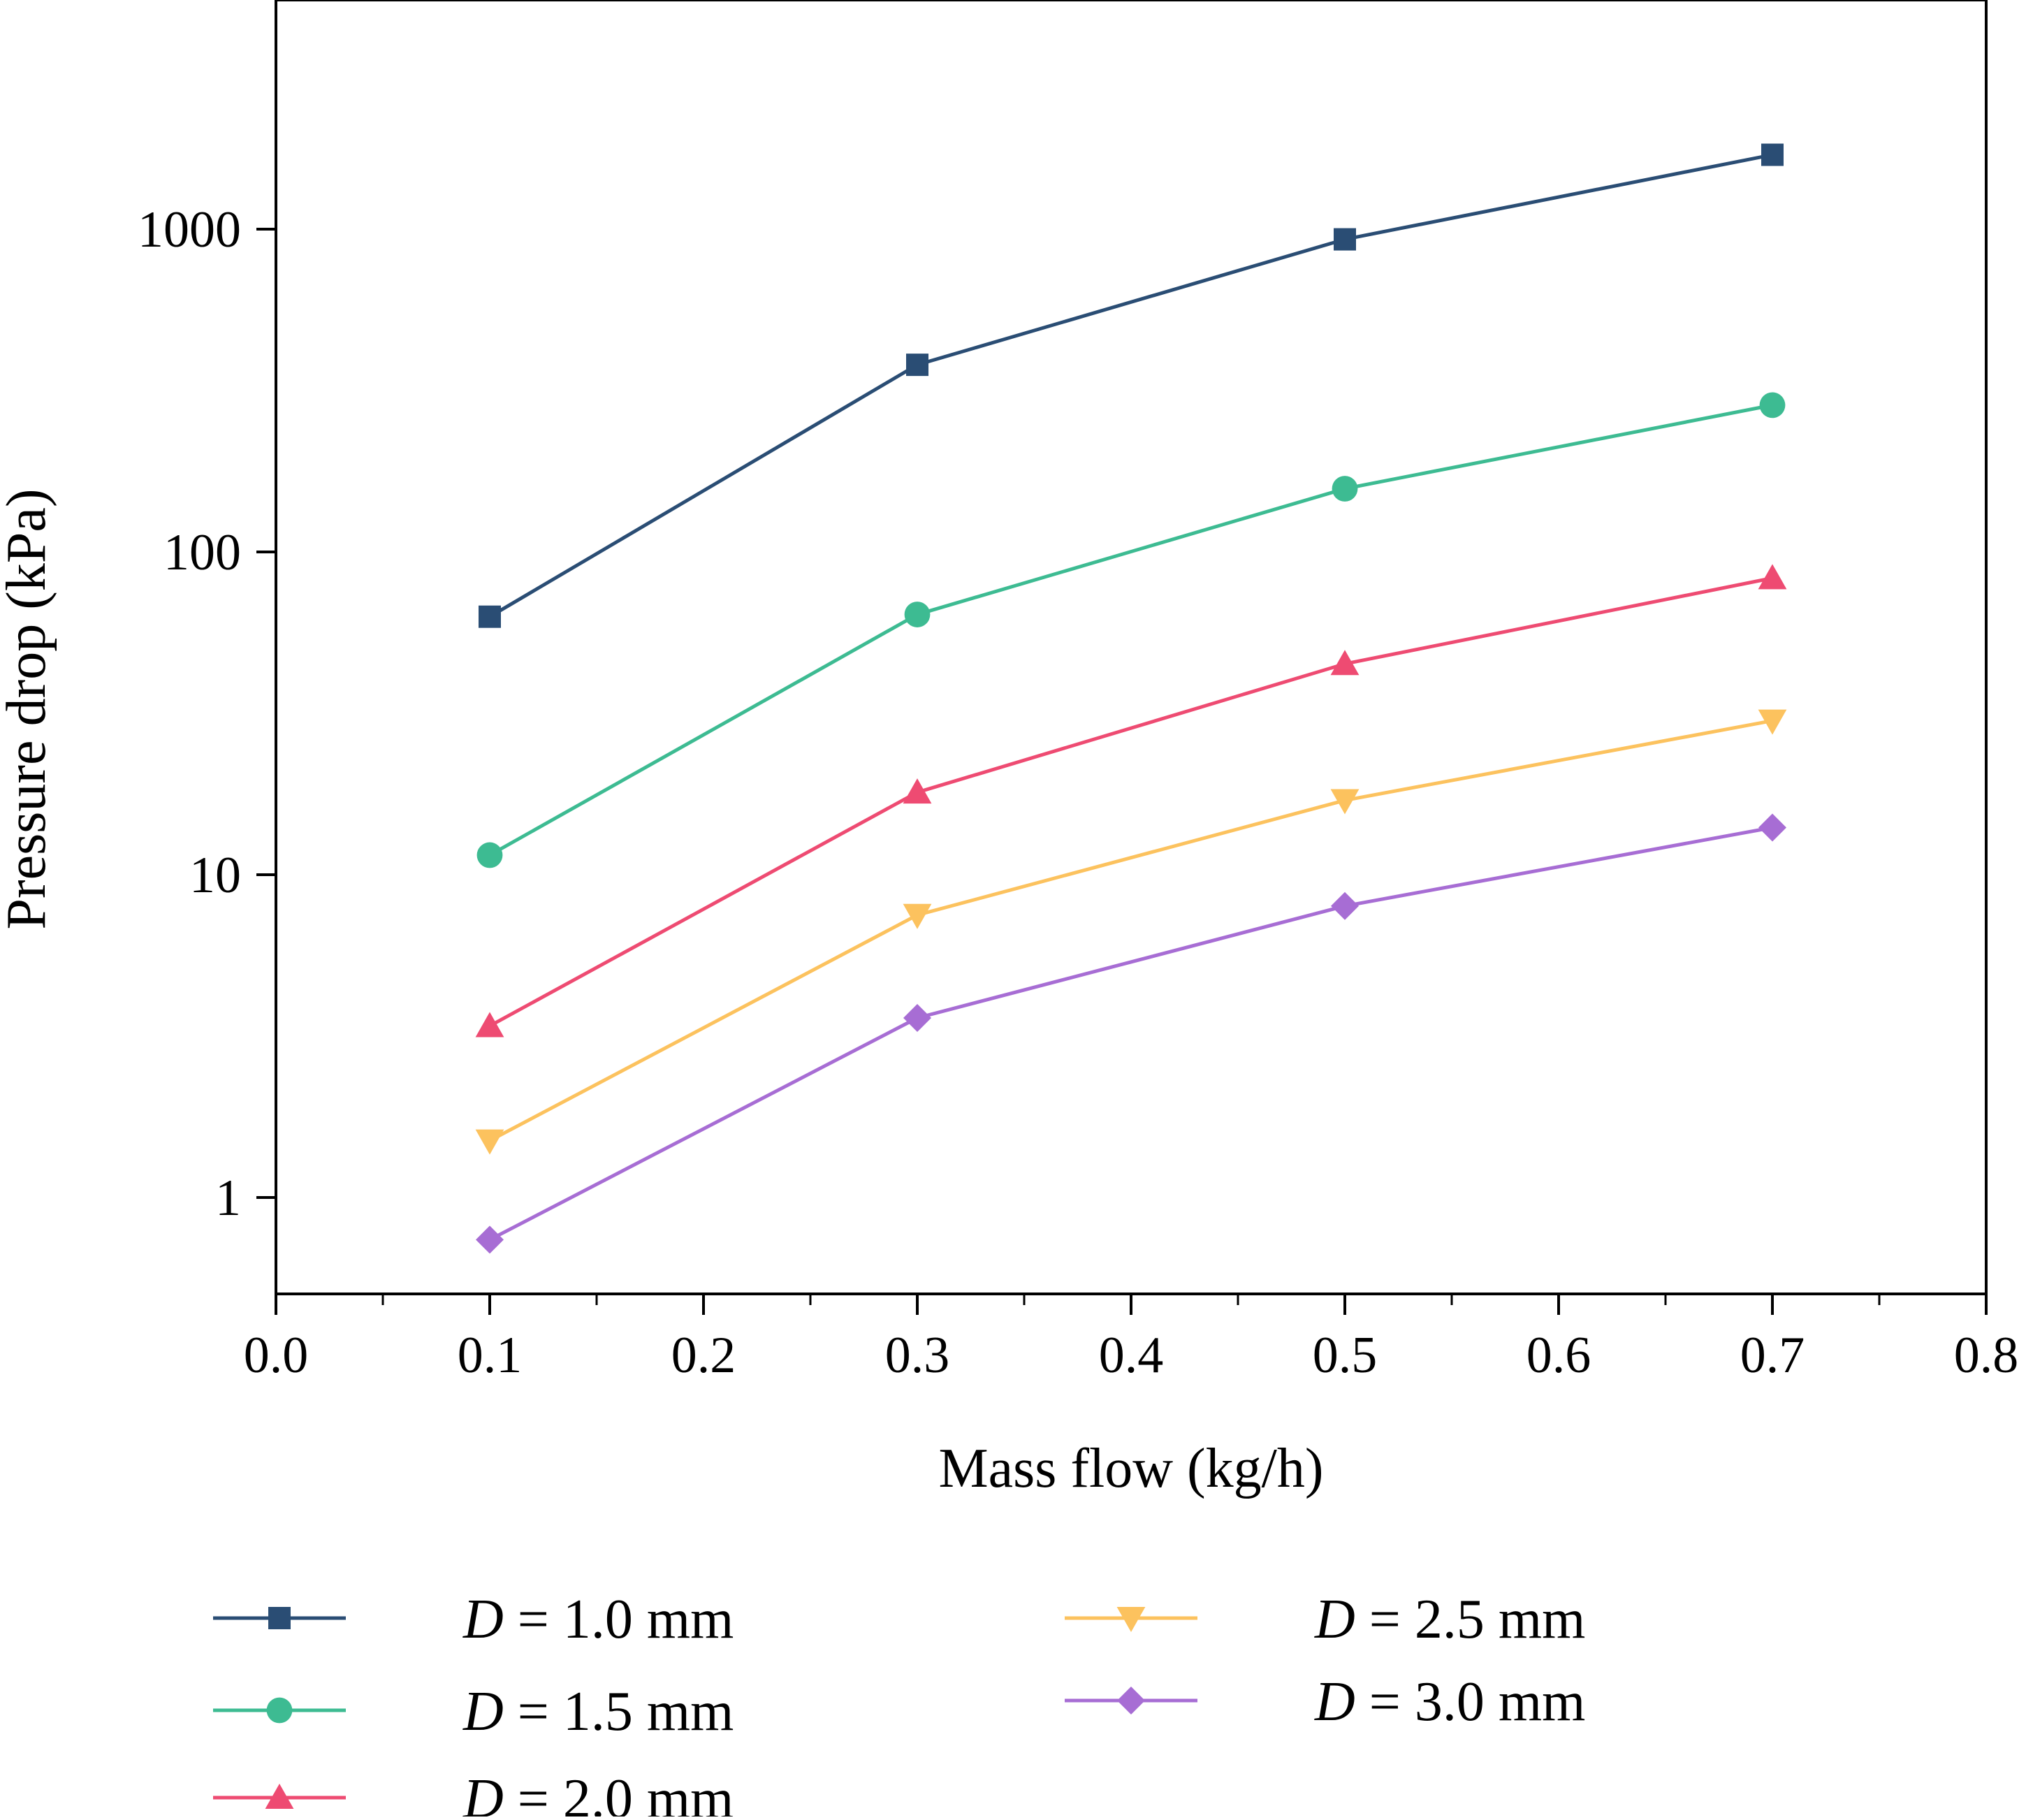 Image resolution: width=2026 pixels, height=1820 pixels. I want to click on x-tick-label: 0.6, so click(1558, 1355).